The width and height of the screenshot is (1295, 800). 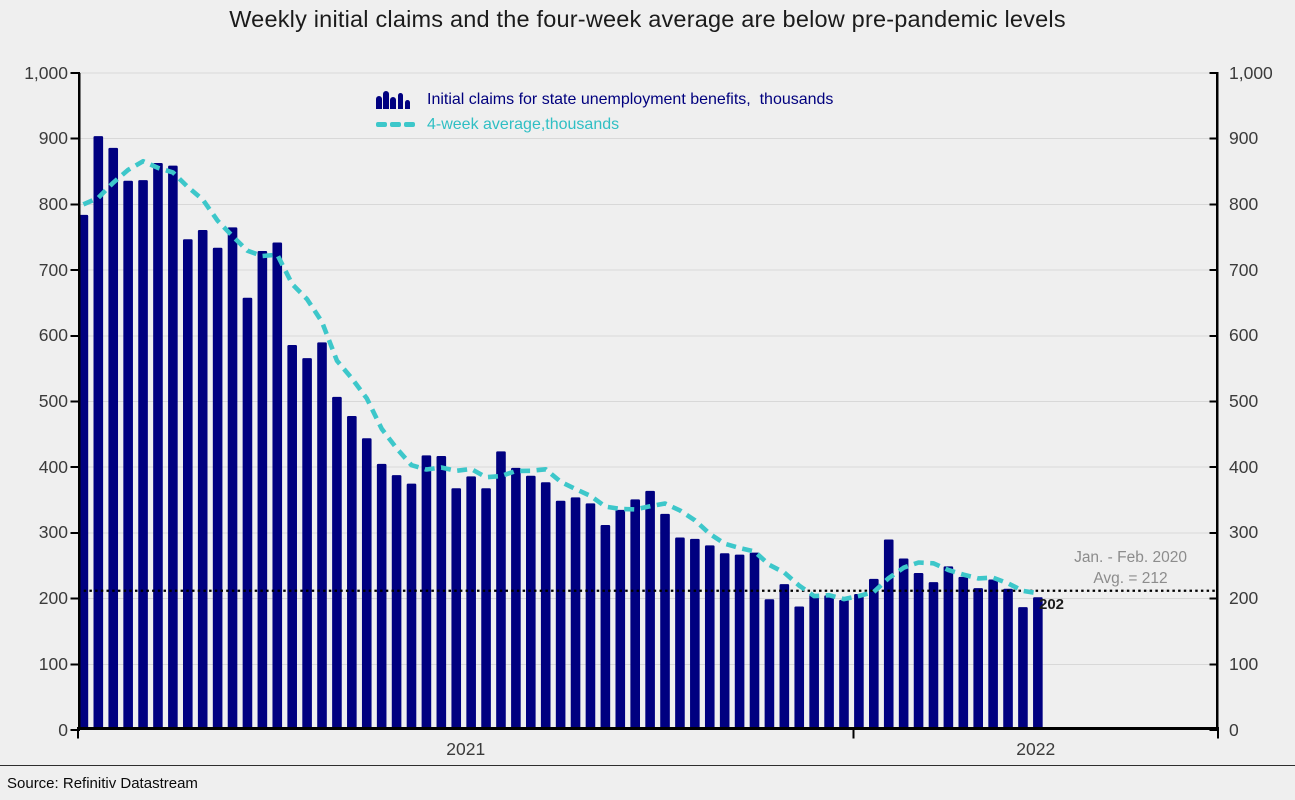 What do you see at coordinates (53, 532) in the screenshot?
I see `y-axis-label-left: 300` at bounding box center [53, 532].